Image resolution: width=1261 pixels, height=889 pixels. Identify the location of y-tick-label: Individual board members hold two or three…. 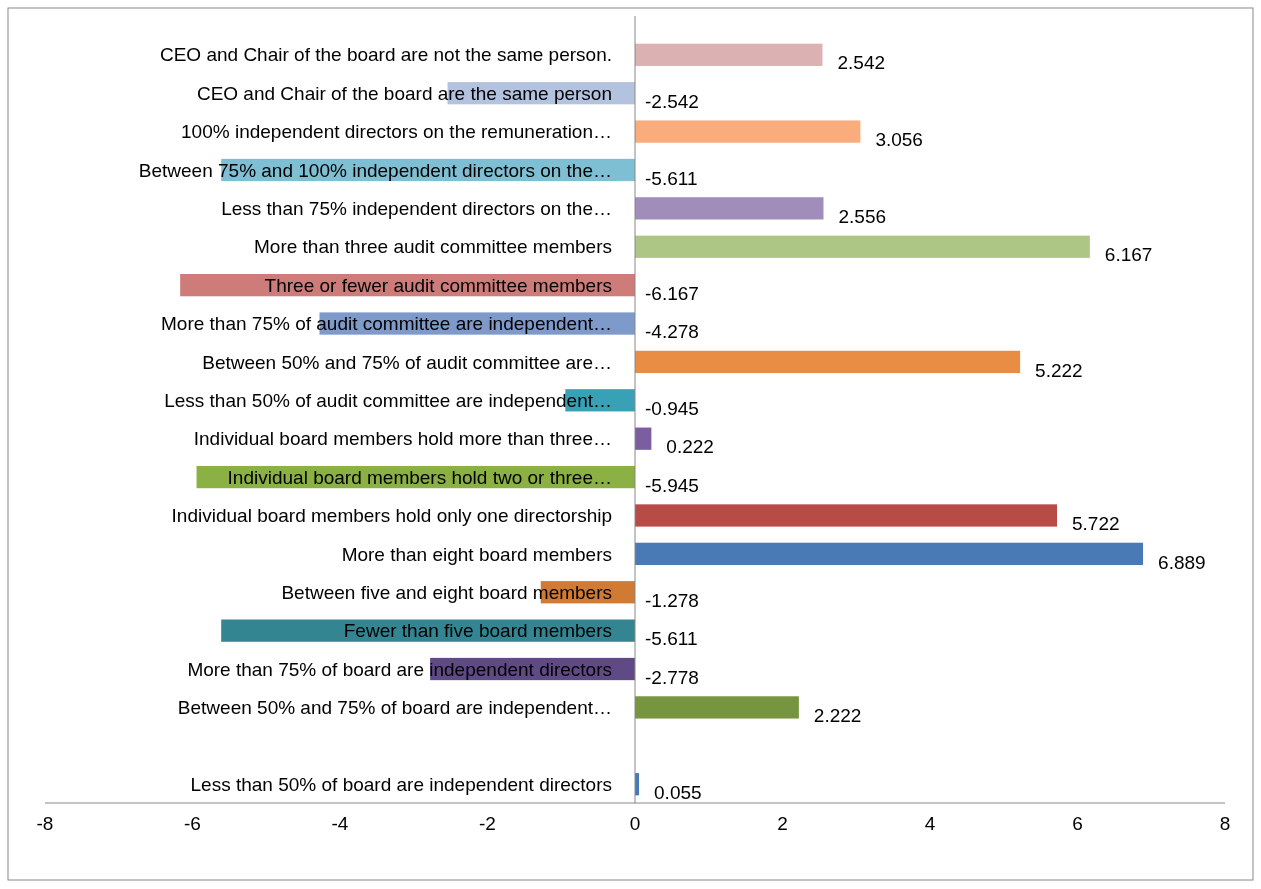
(419, 477).